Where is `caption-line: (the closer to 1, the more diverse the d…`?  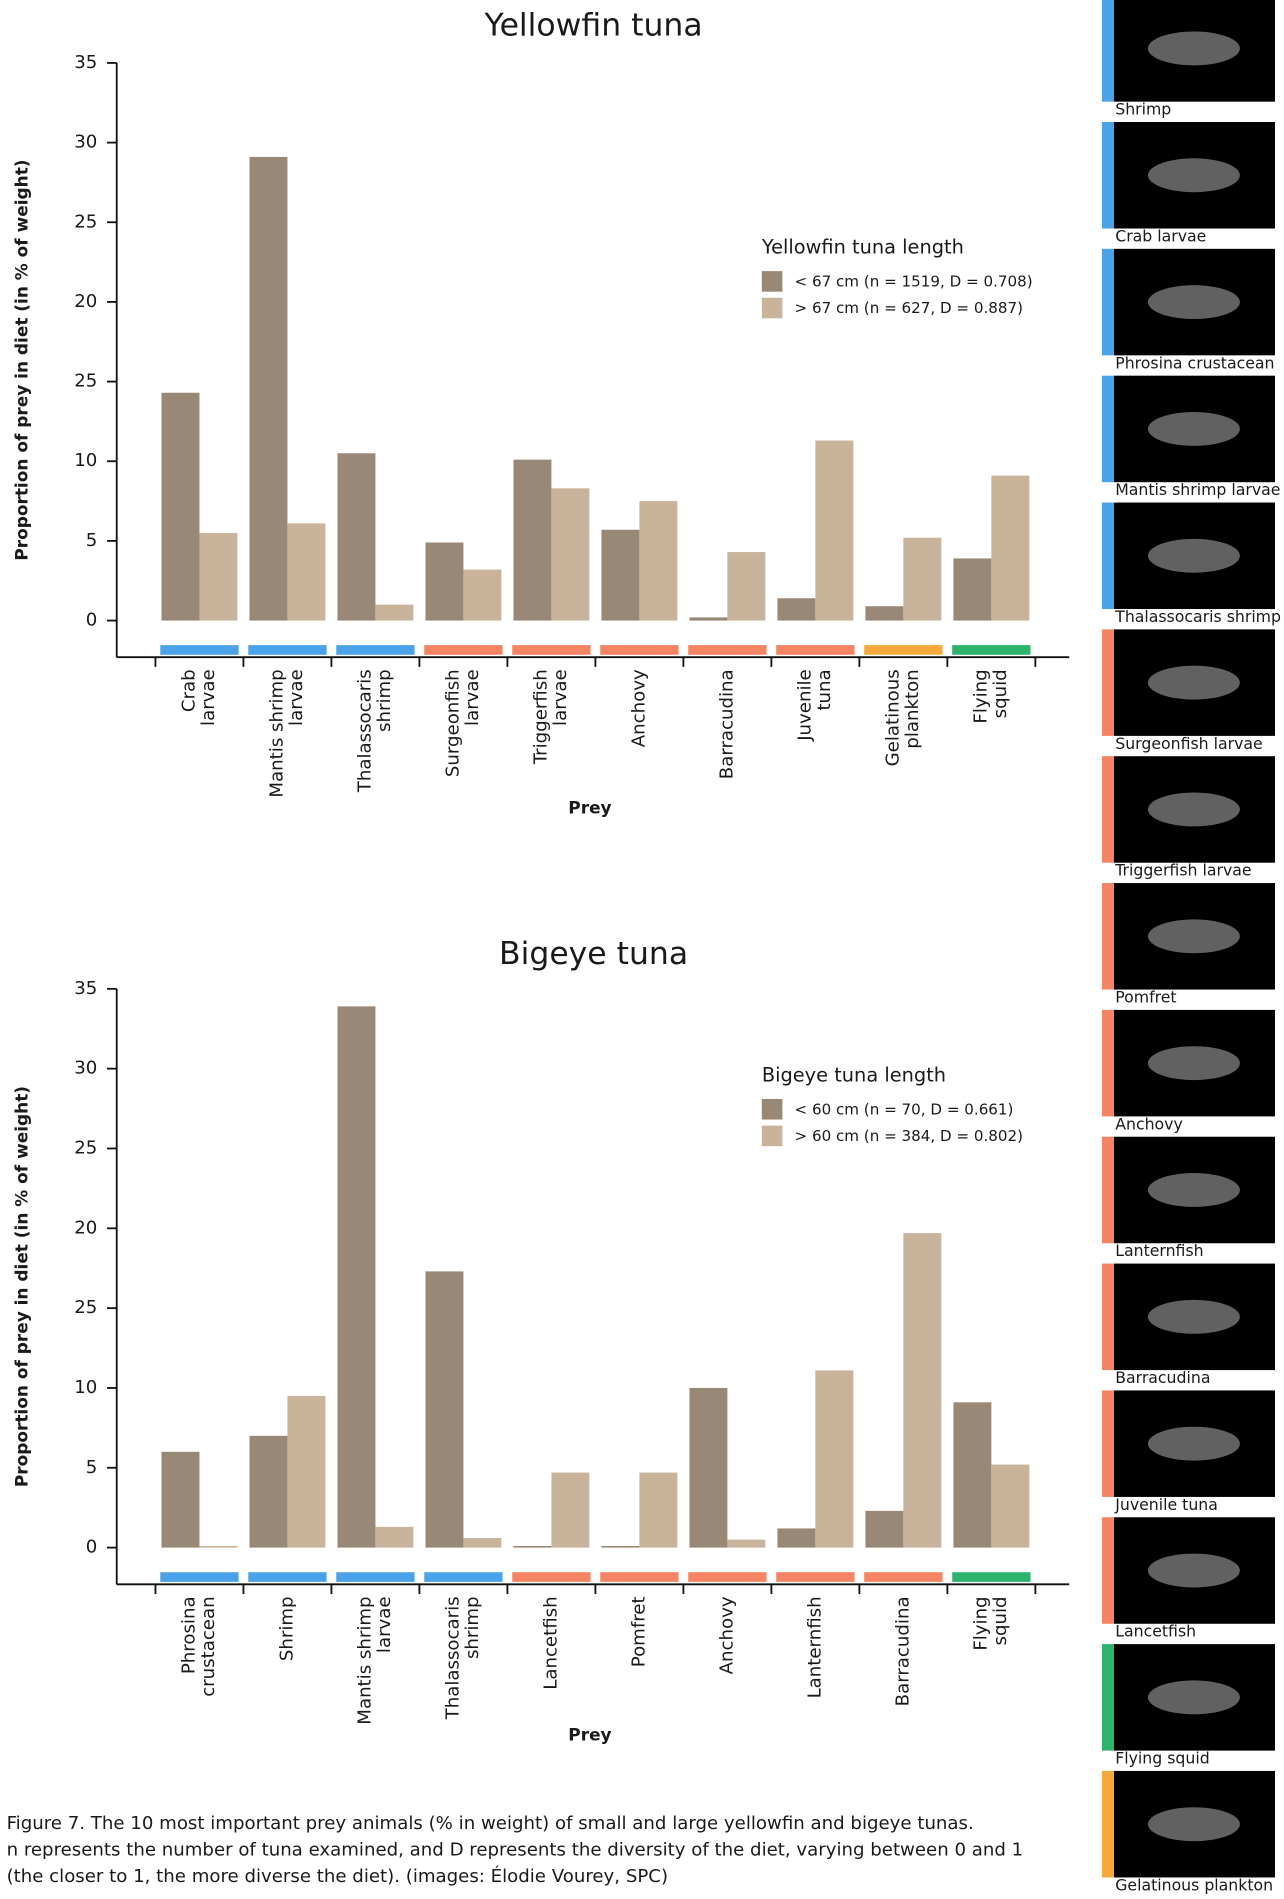
caption-line: (the closer to 1, the more diverse the d… is located at coordinates (337, 1876).